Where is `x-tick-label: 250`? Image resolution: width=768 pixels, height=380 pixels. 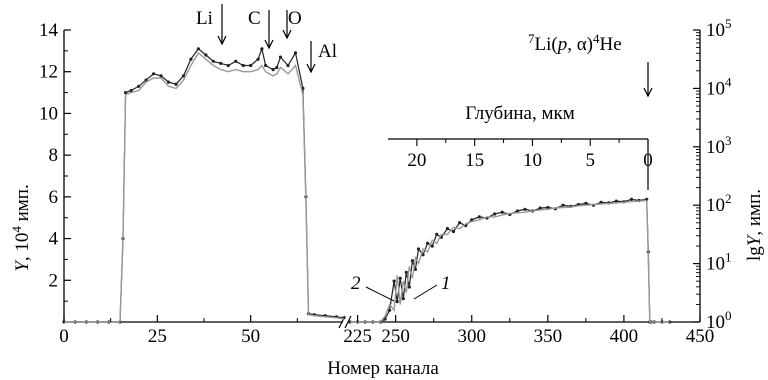 x-tick-label: 250 is located at coordinates (395, 336).